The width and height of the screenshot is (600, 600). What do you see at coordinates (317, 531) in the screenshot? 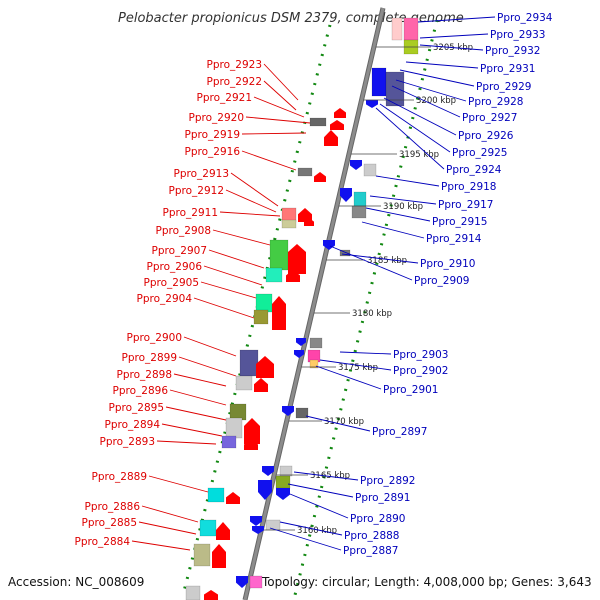
I see `tick-label: 3160 kbp` at bounding box center [317, 531].